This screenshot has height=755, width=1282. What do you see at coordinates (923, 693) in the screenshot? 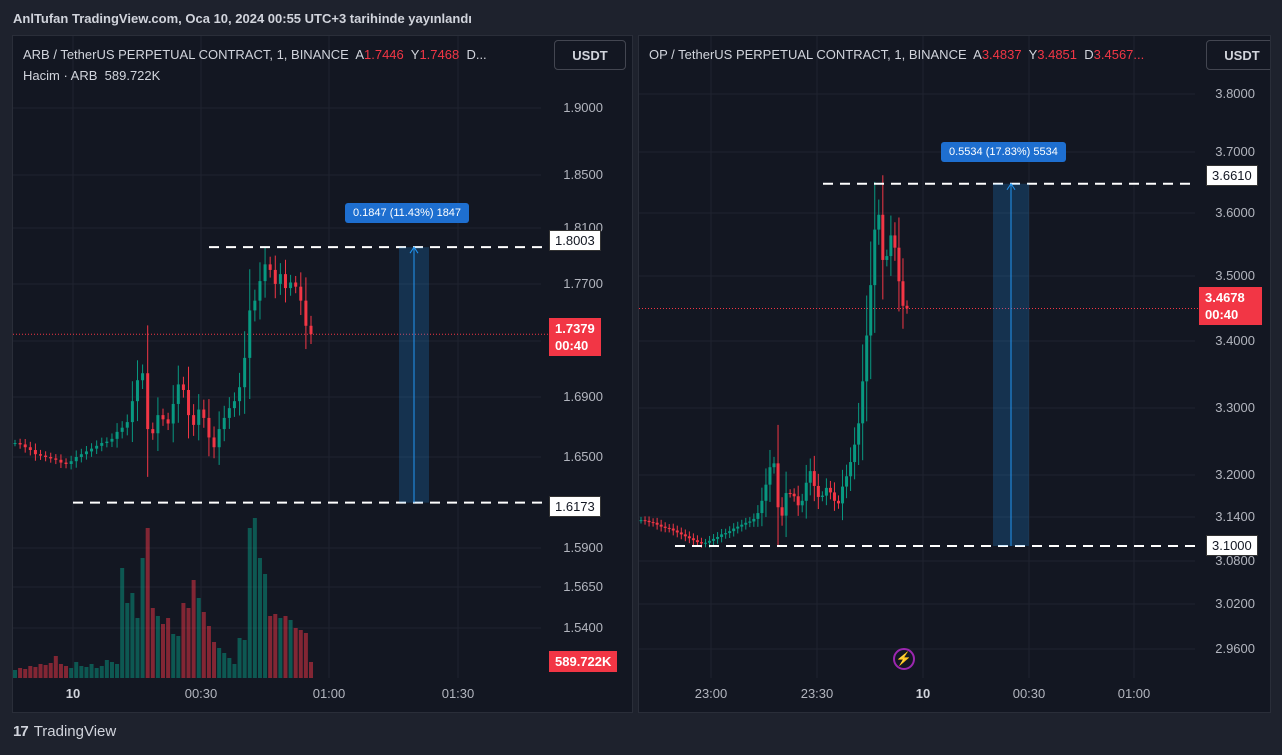
I see `op-x-tick: 10` at bounding box center [923, 693].